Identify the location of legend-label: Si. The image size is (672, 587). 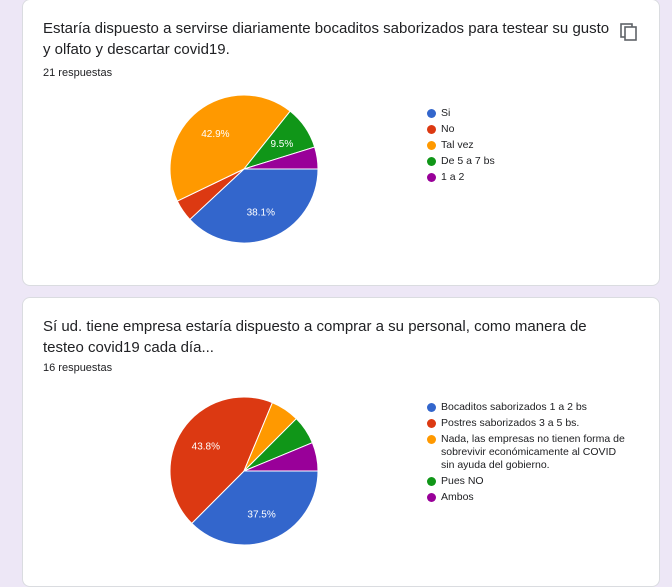
(446, 113).